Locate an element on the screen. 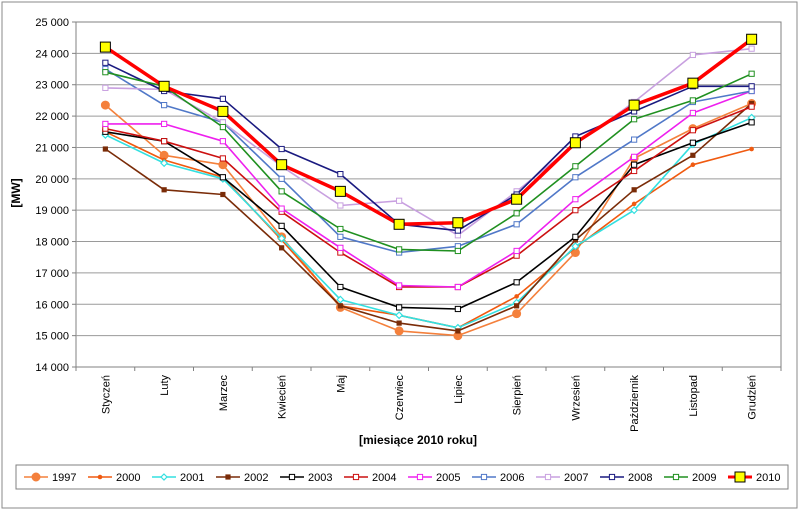  legend-item: 2005 is located at coordinates (434, 478).